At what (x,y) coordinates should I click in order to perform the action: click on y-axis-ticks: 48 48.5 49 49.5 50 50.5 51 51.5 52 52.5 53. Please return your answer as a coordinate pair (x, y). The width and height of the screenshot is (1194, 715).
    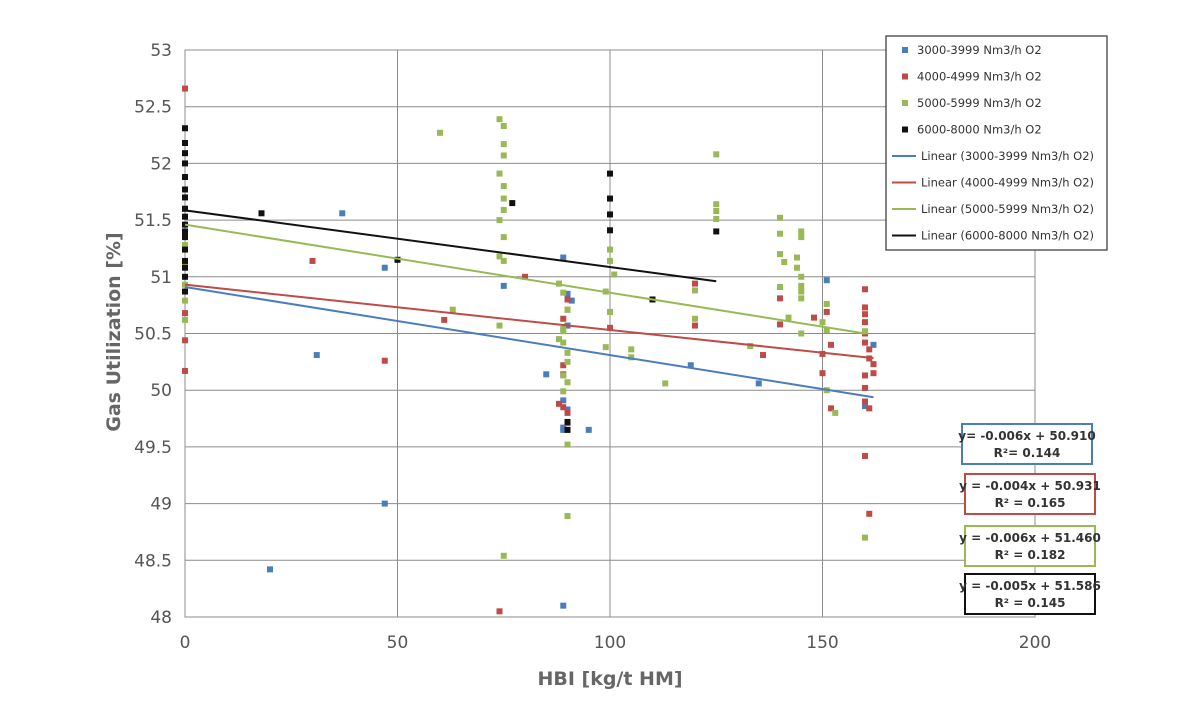
    Looking at the image, I should click on (153, 334).